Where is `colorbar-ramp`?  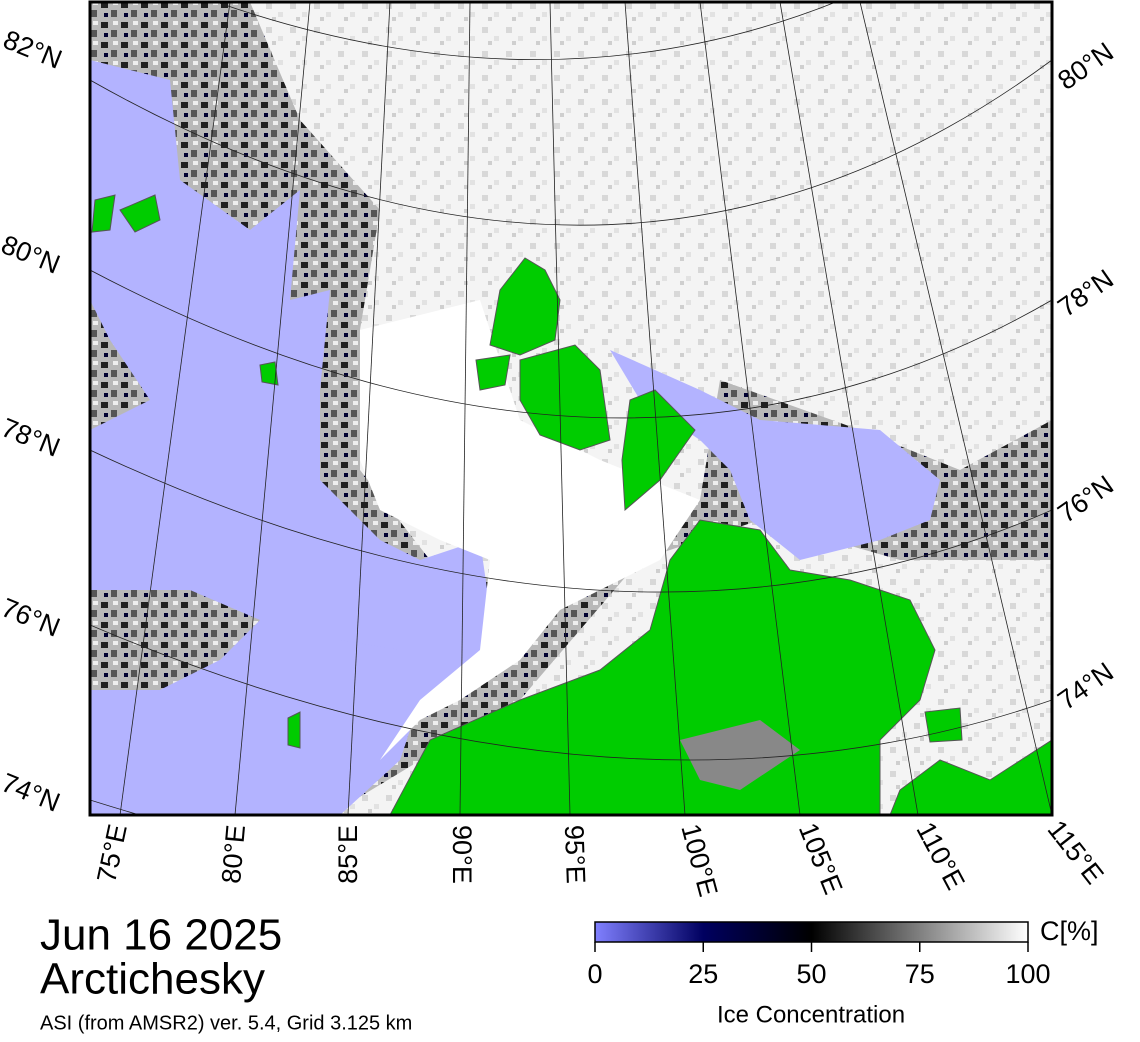 colorbar-ramp is located at coordinates (811, 932).